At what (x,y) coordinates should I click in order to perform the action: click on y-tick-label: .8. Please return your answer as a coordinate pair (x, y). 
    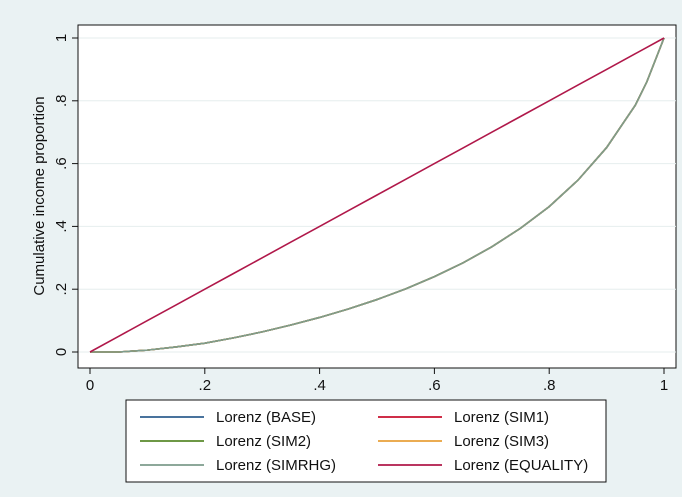
    Looking at the image, I should click on (61, 101).